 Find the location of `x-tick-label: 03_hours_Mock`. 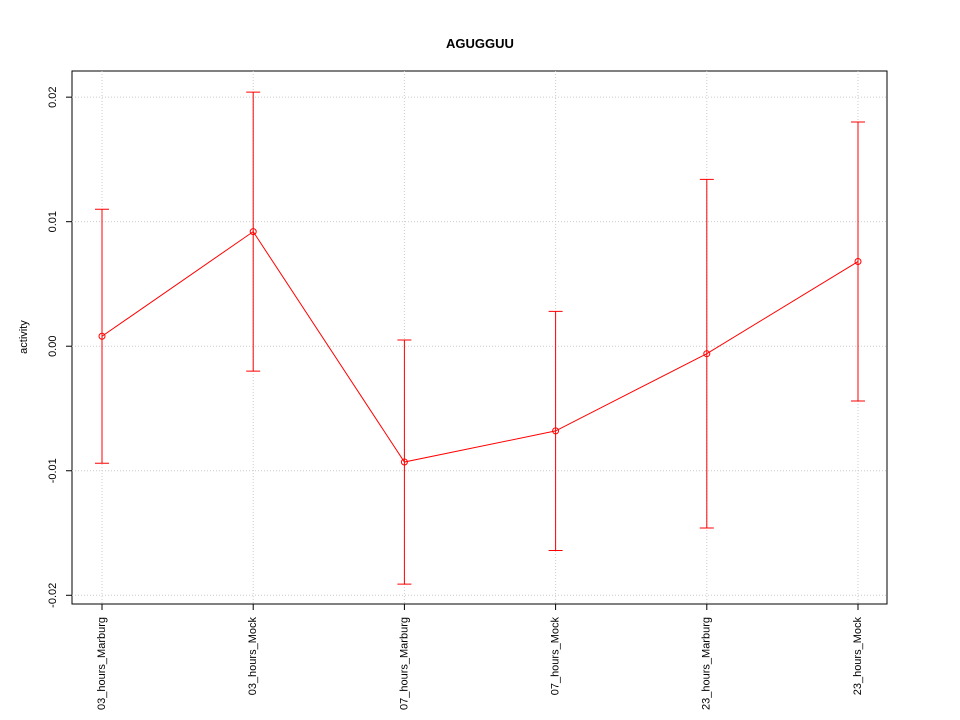

x-tick-label: 03_hours_Mock is located at coordinates (253, 656).